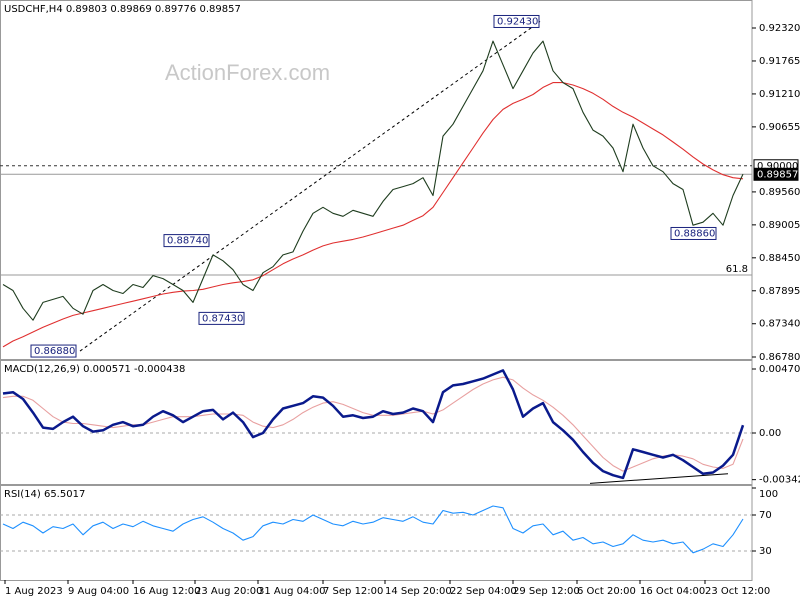 The image size is (800, 600). I want to click on x-tick-label: 22 Sep 04:00, so click(483, 591).